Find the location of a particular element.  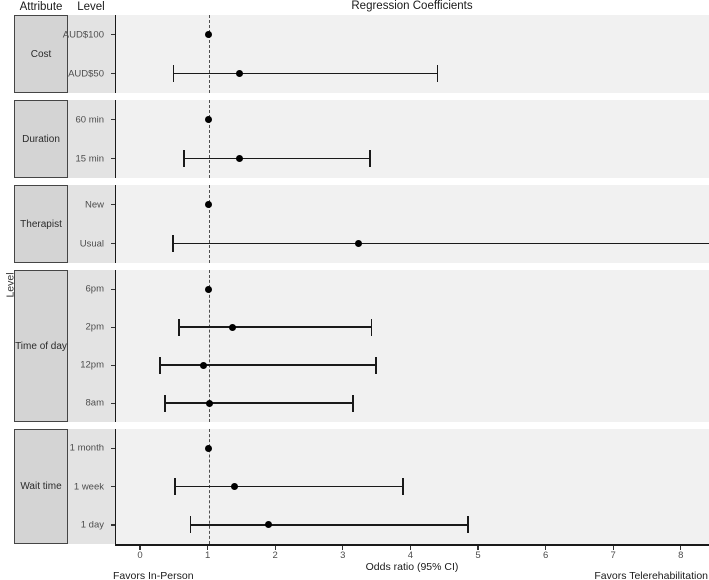

level-tick-label: 12pm is located at coordinates (92, 365).